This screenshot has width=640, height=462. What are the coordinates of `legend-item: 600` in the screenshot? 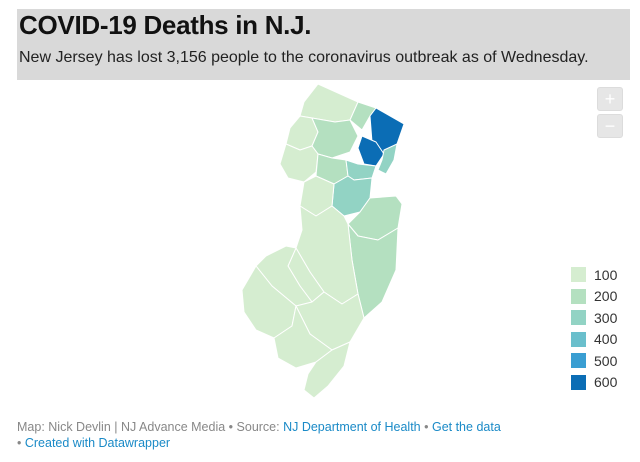 It's located at (594, 382).